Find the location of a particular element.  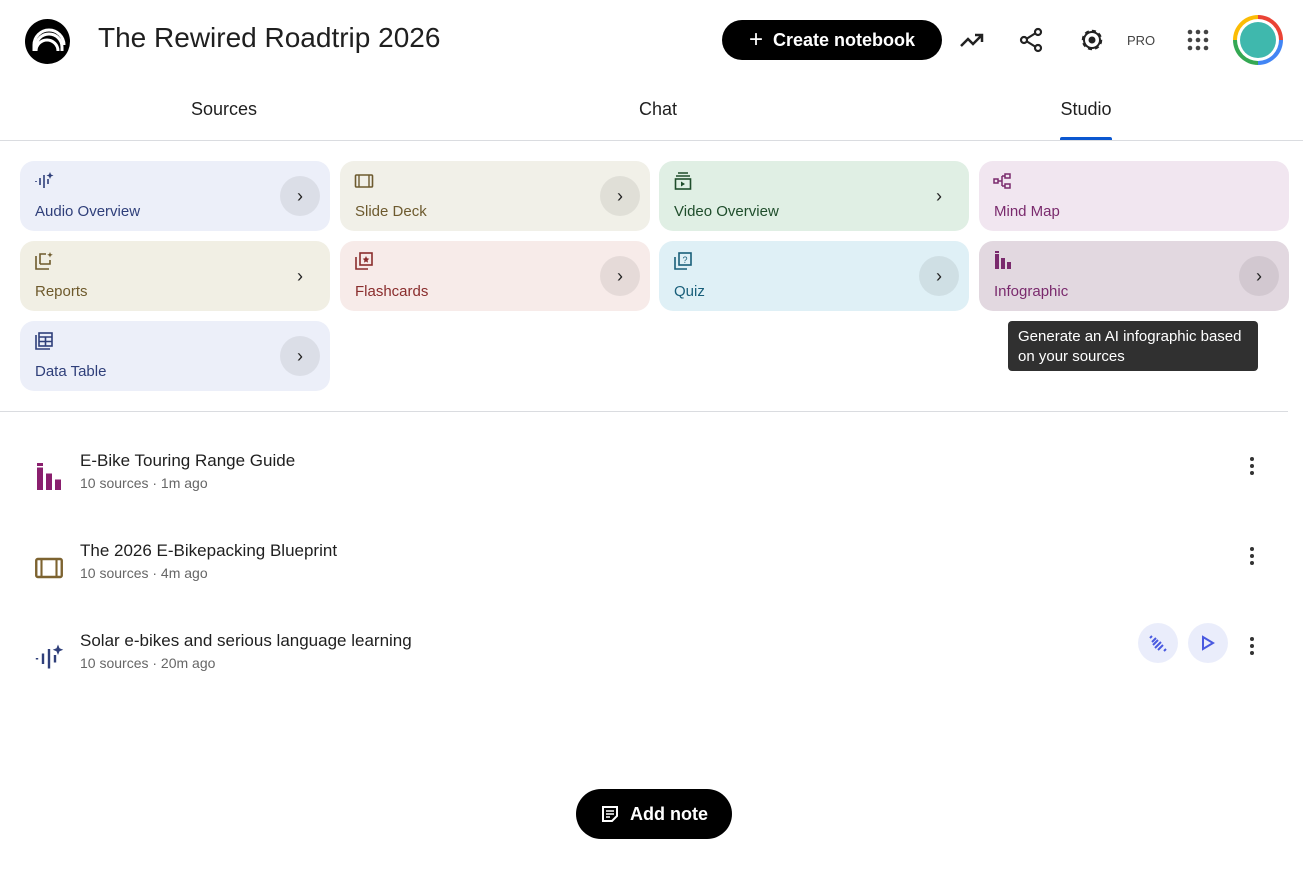

tab-sources: Sources is located at coordinates (224, 109).